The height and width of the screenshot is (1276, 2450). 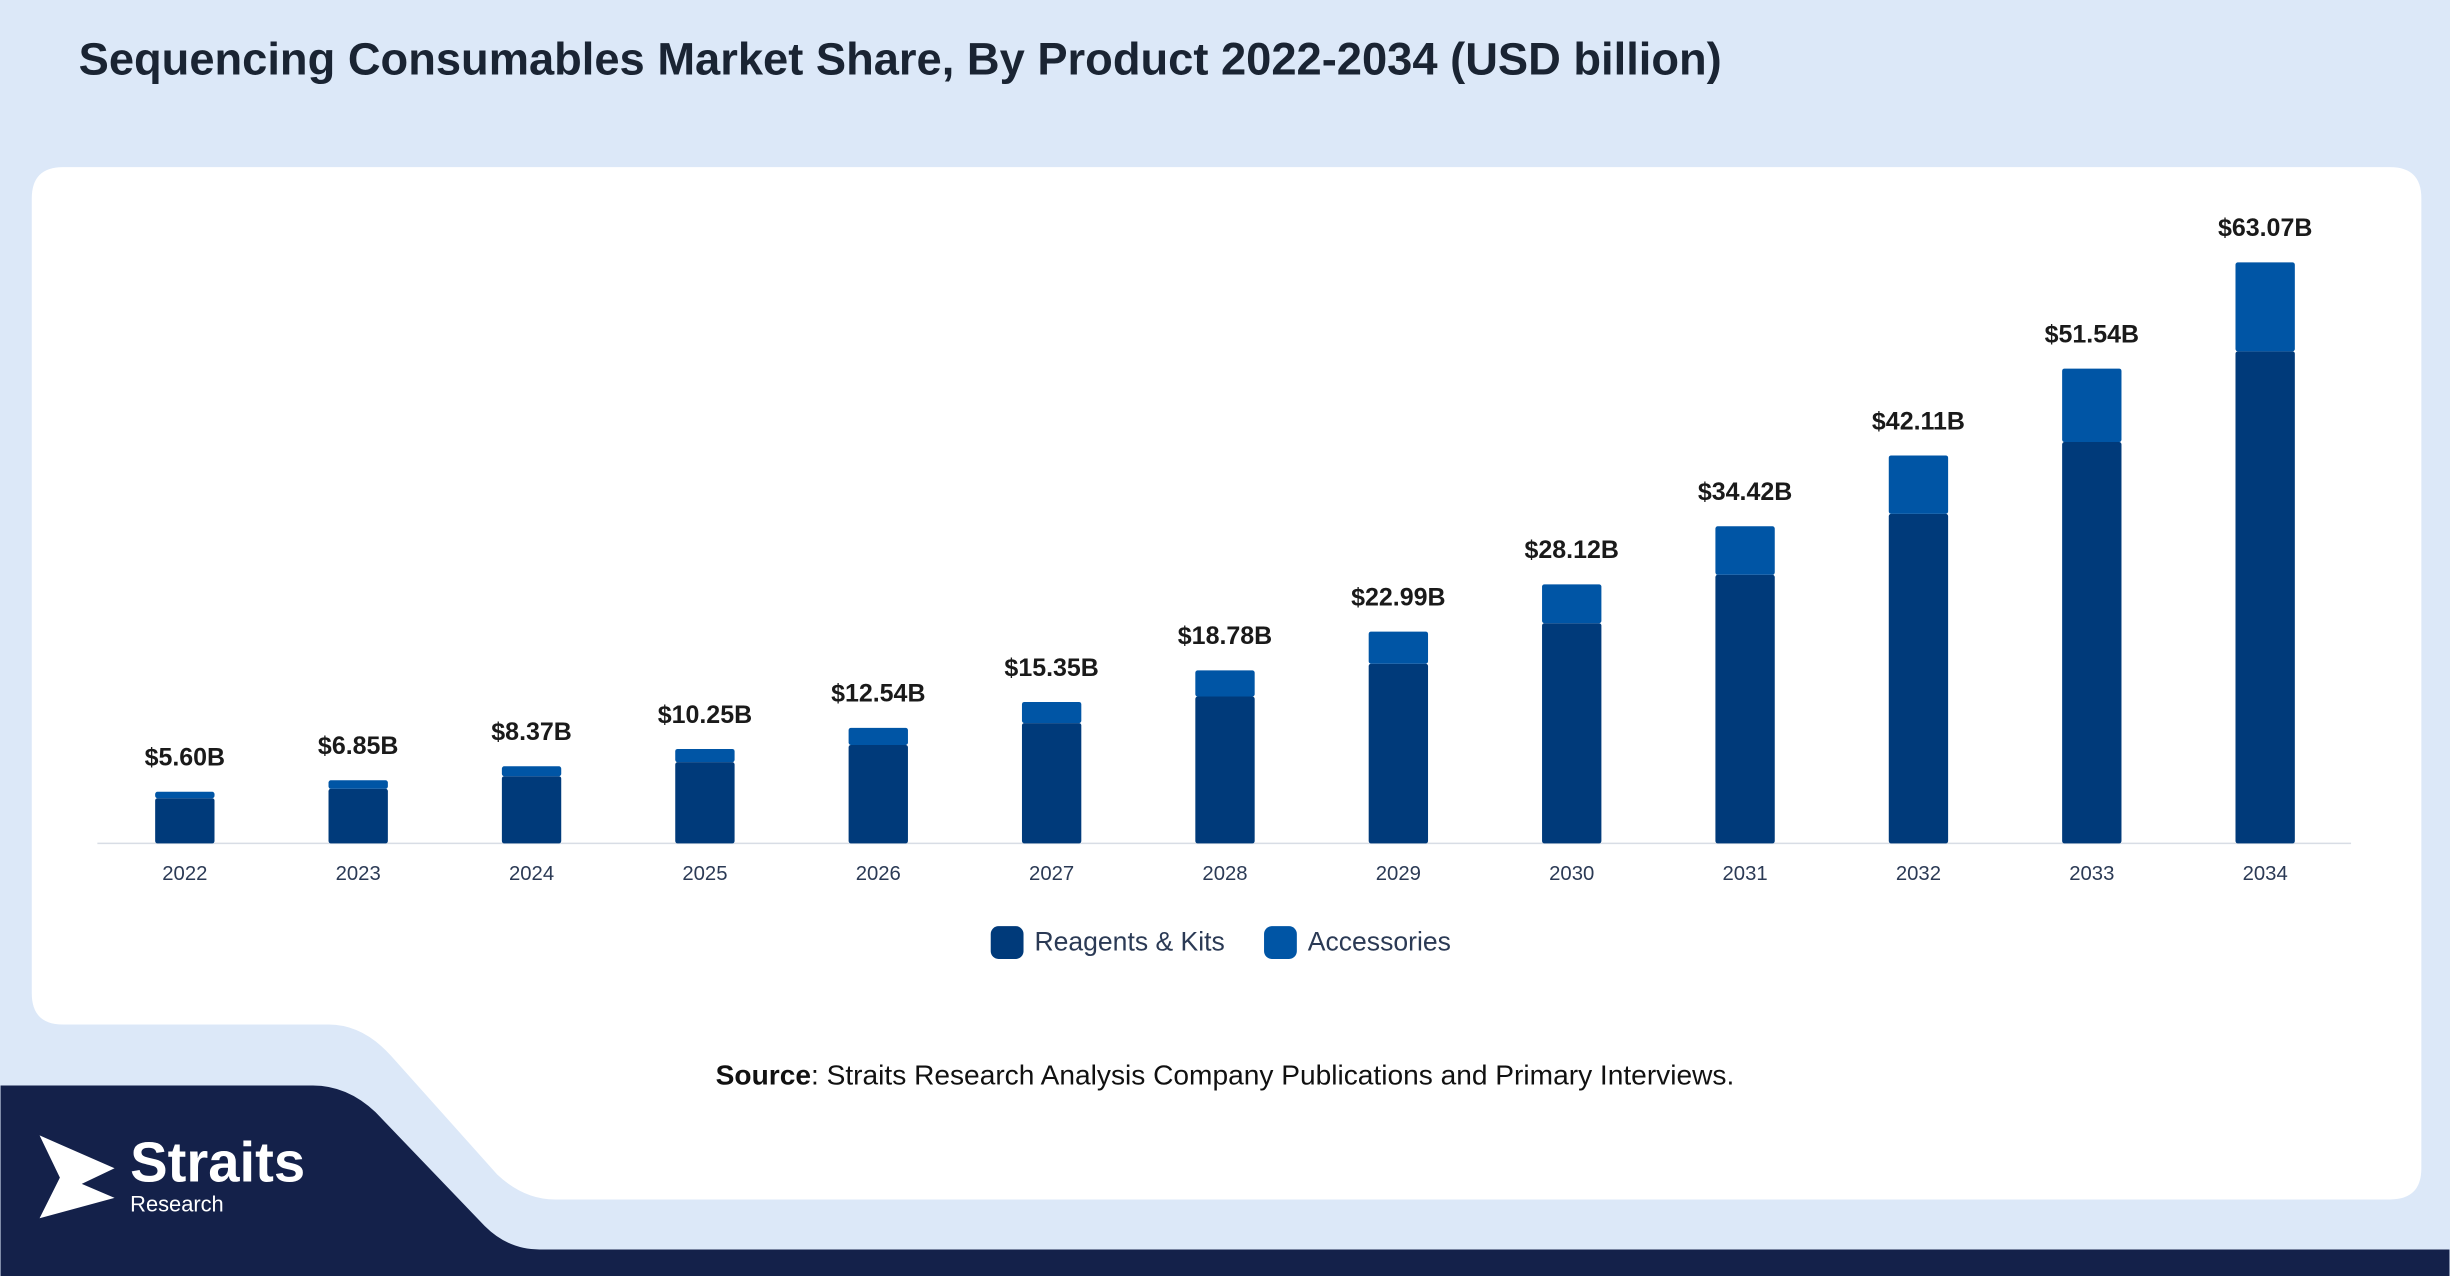 I want to click on legend-label: Reagents & Kits, so click(x=1129, y=941).